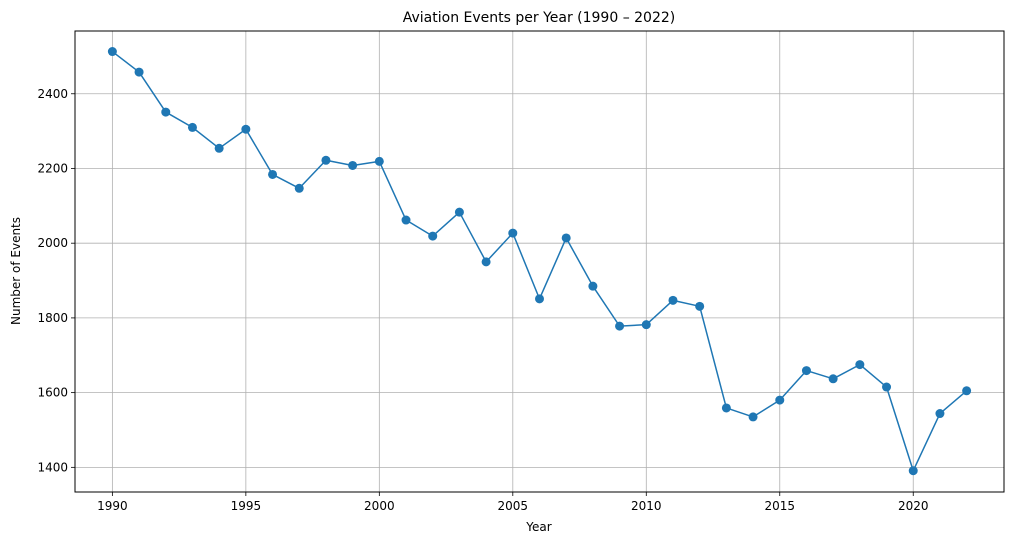 This screenshot has height=545, width=1014. Describe the element at coordinates (538, 527) in the screenshot. I see `x-axis-label: Year` at that location.